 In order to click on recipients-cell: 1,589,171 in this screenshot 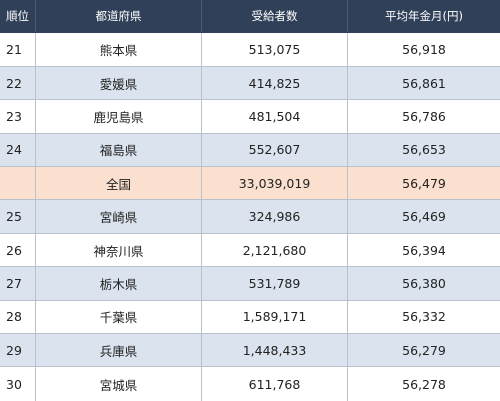, I will do `click(275, 317)`.